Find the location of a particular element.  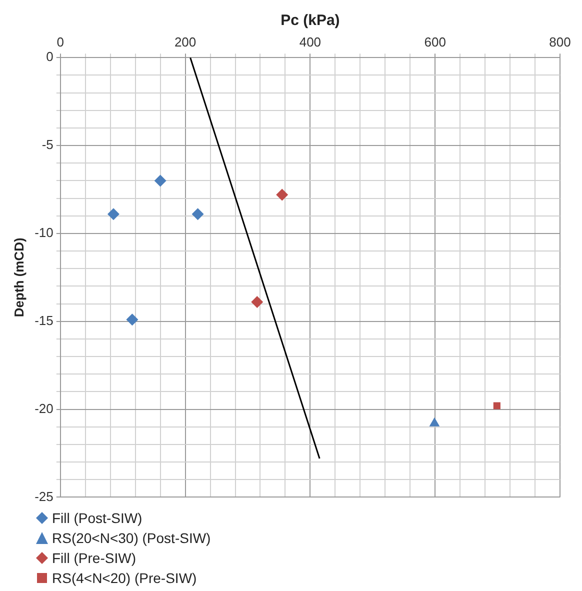

legend-label: RS(4<N<20) (Pre-SIW) is located at coordinates (124, 578).